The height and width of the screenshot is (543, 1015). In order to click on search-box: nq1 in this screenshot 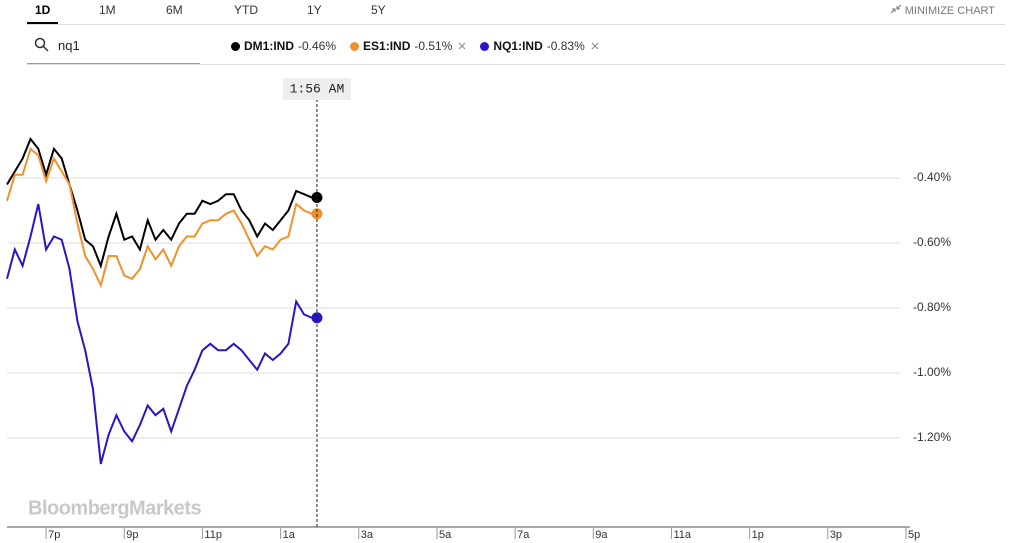, I will do `click(113, 47)`.